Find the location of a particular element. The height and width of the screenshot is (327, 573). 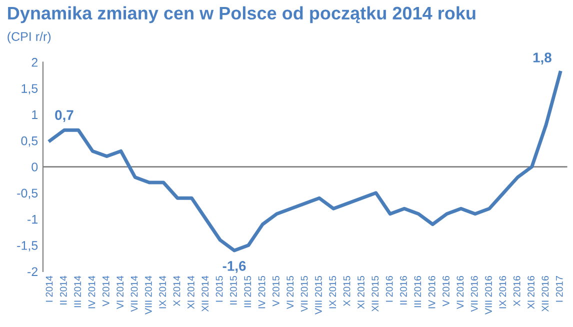

y-tick-label: 2 is located at coordinates (35, 62).